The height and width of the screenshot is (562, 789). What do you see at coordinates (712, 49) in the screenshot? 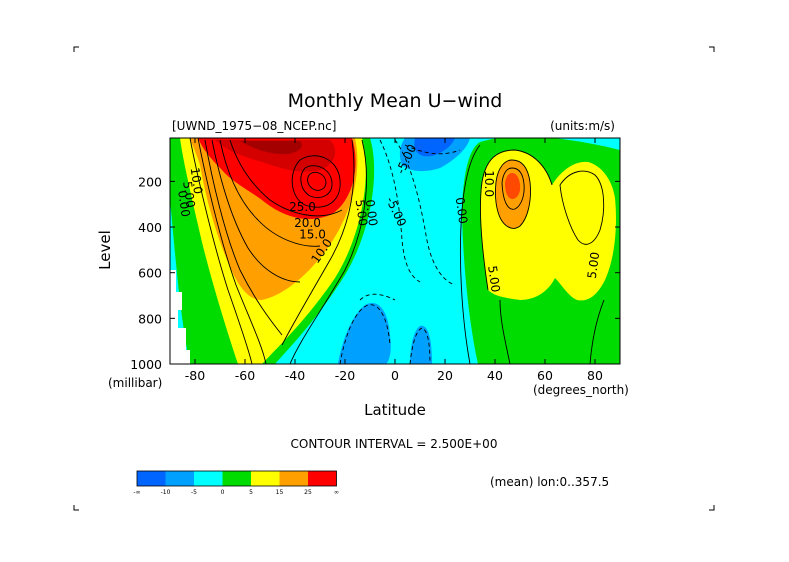
I see `crop-mark-top-right` at bounding box center [712, 49].